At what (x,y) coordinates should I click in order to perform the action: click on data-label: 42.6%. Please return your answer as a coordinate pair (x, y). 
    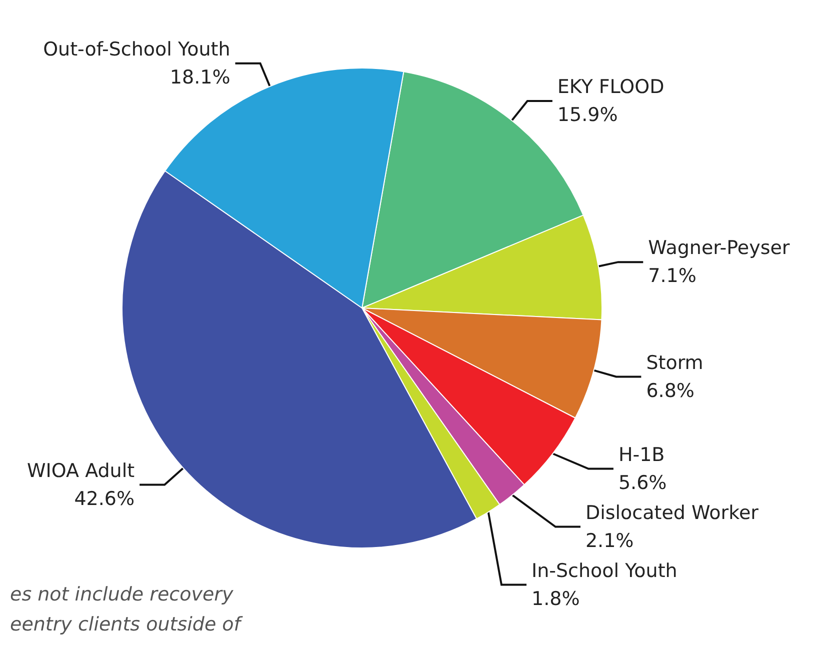
    Looking at the image, I should click on (104, 499).